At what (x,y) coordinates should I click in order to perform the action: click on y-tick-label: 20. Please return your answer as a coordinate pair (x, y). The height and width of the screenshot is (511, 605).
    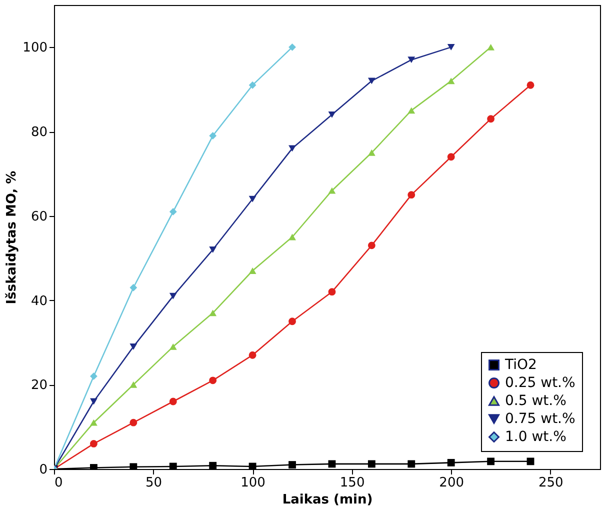
    Looking at the image, I should click on (39, 386).